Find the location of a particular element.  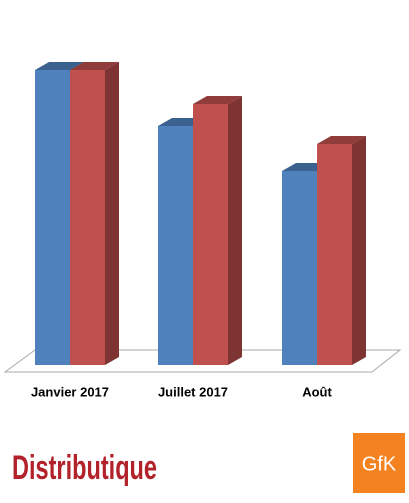

logo-distributique: Distributique is located at coordinates (84, 468).